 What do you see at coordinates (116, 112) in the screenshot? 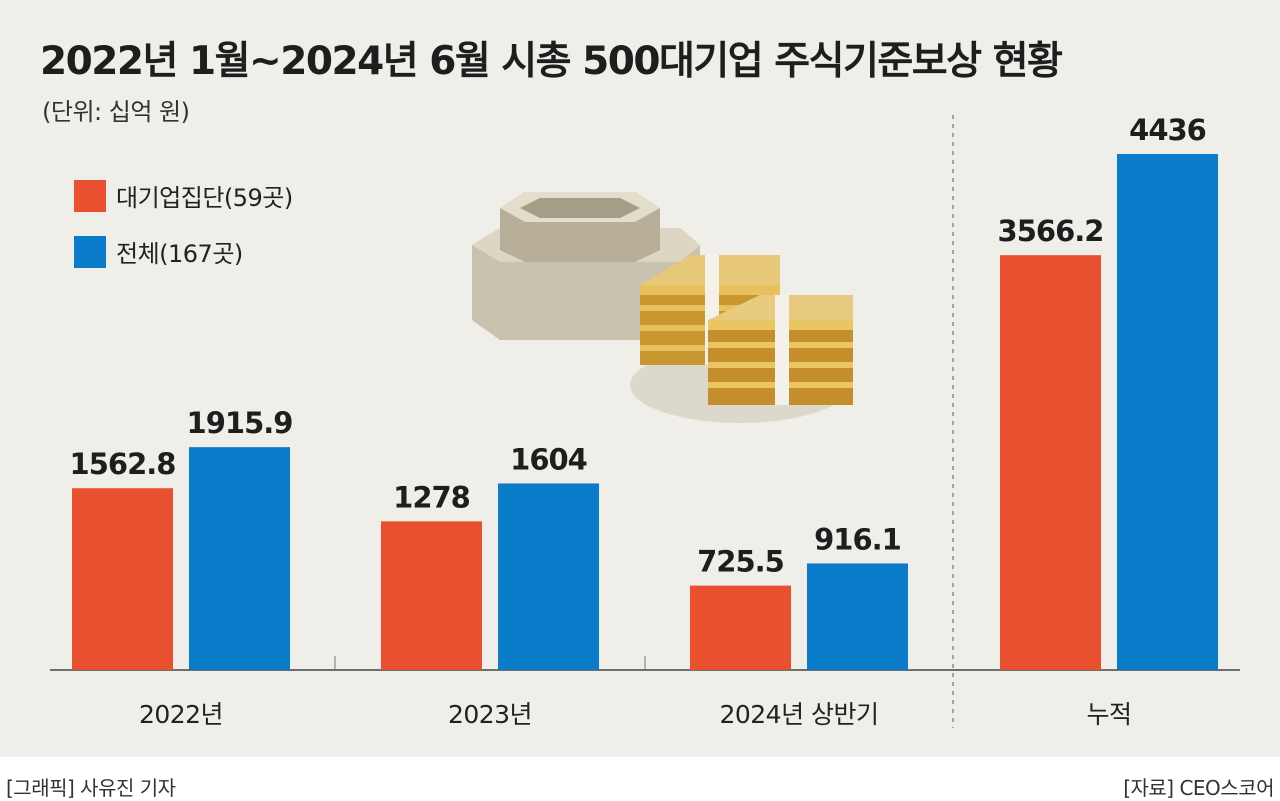
I see `unit-label: (단위: 십억 원)` at bounding box center [116, 112].